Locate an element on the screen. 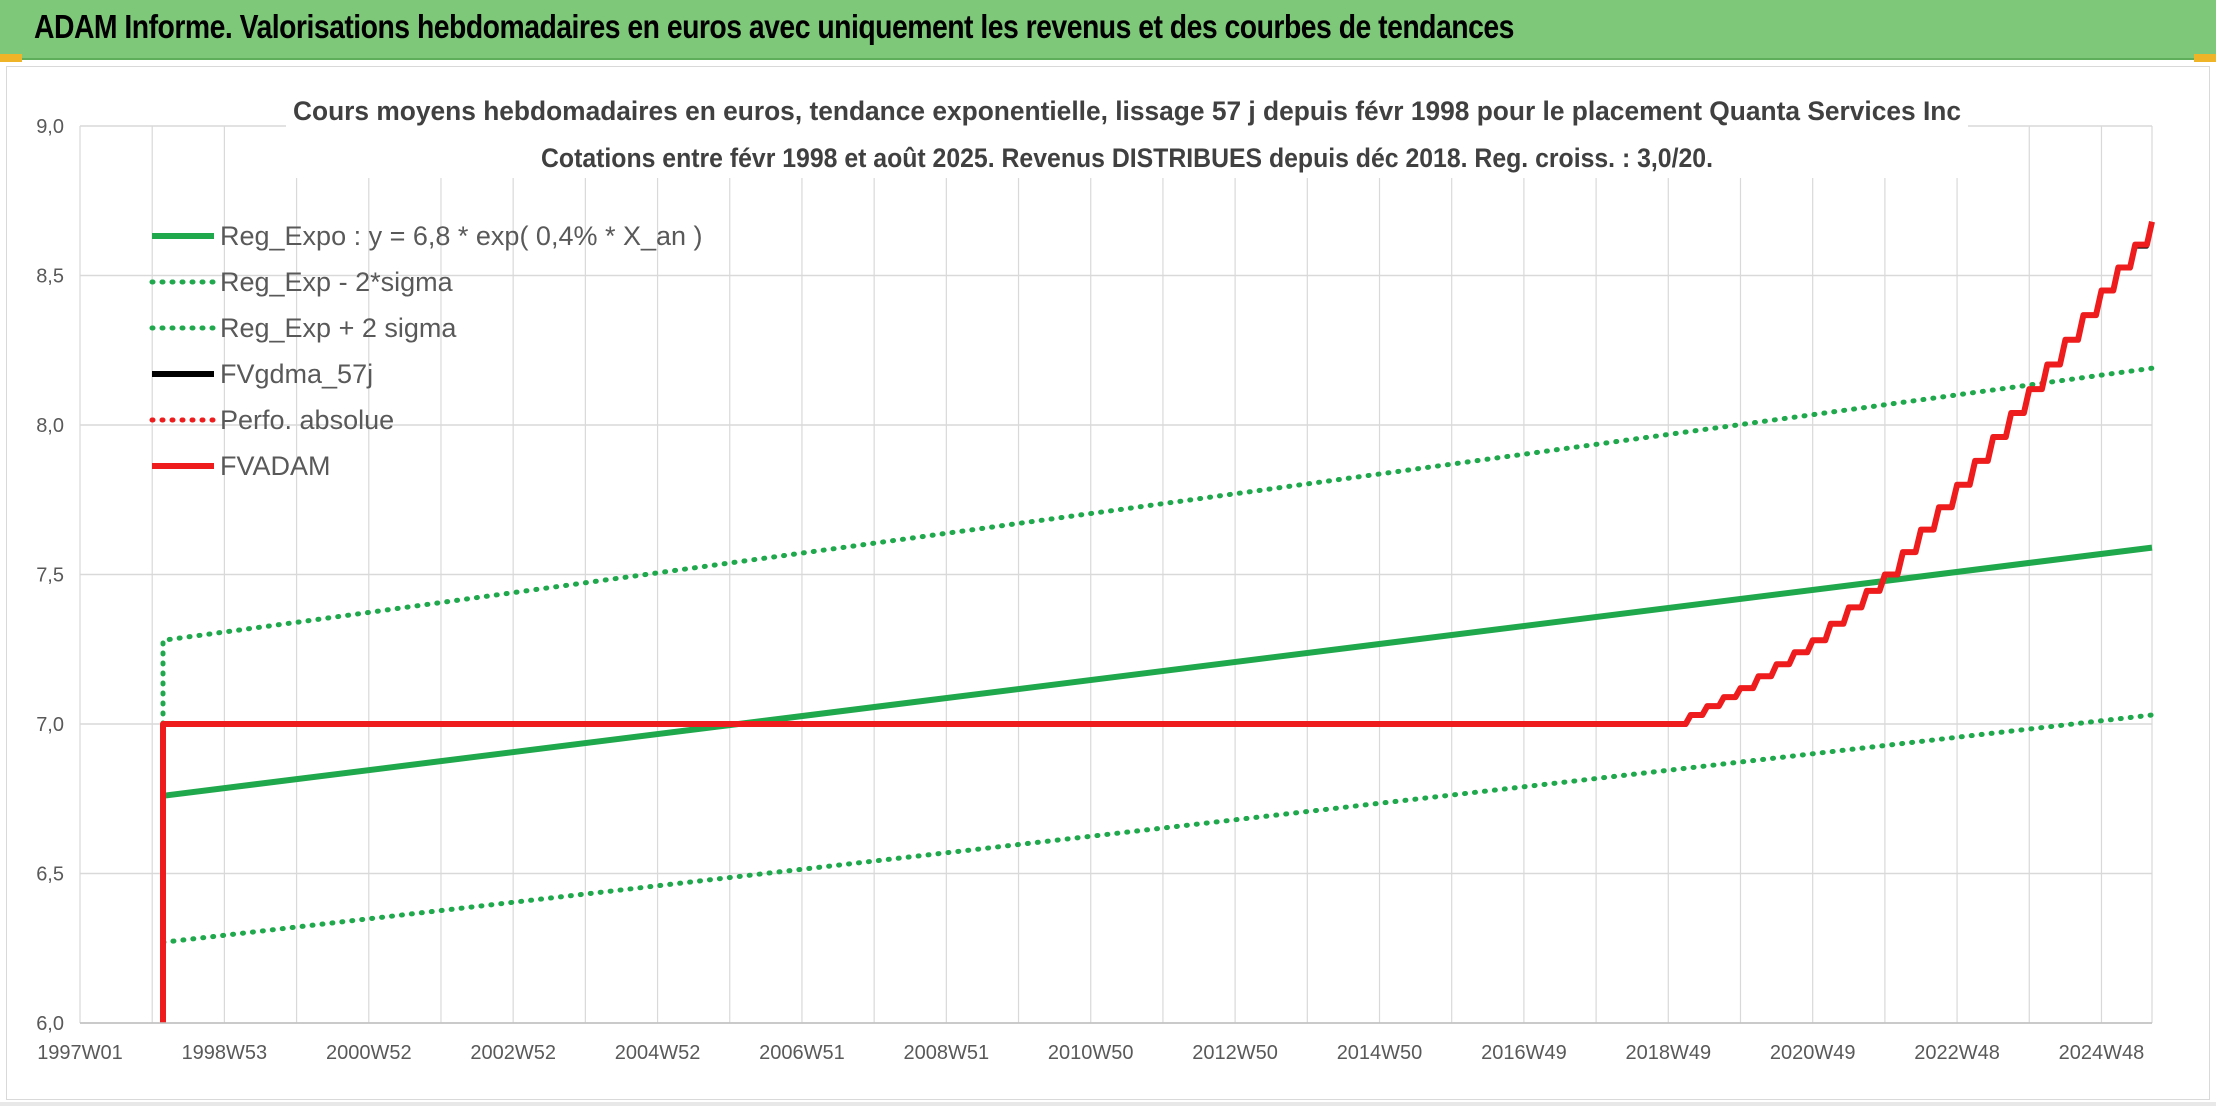 The height and width of the screenshot is (1106, 2216). y-tick-label: 7,5 is located at coordinates (50, 576).